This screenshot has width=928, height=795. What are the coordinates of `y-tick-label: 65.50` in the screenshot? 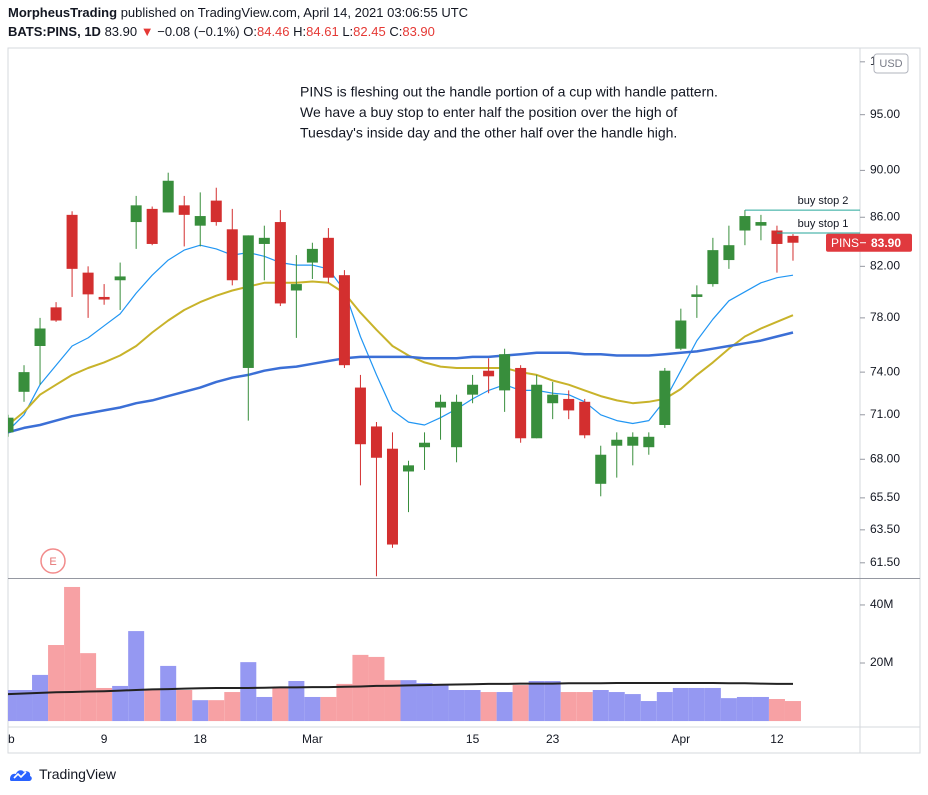 It's located at (885, 497).